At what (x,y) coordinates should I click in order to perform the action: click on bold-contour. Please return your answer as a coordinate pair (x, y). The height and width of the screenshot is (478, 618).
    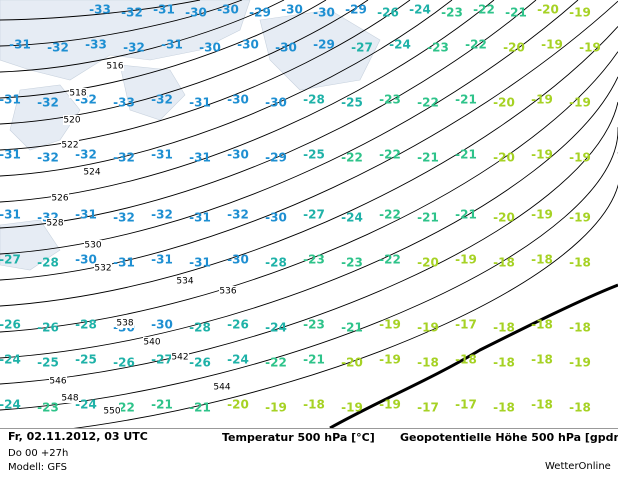
    Looking at the image, I should click on (473, 356).